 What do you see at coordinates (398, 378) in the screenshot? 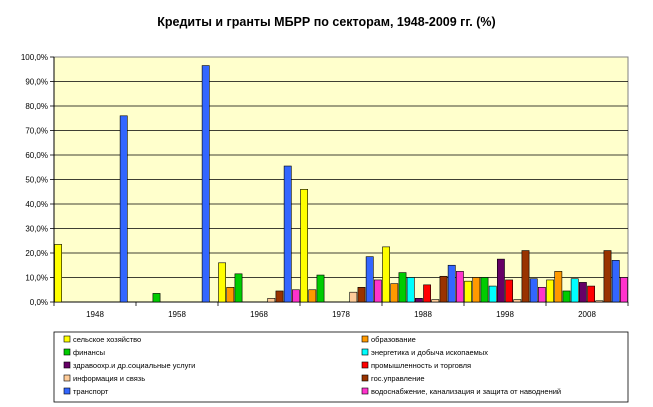
I see `legend-label: гос.управление` at bounding box center [398, 378].